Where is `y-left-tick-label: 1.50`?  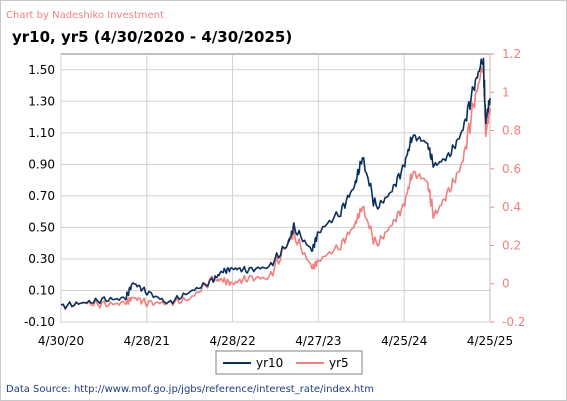
y-left-tick-label: 1.50 is located at coordinates (41, 70).